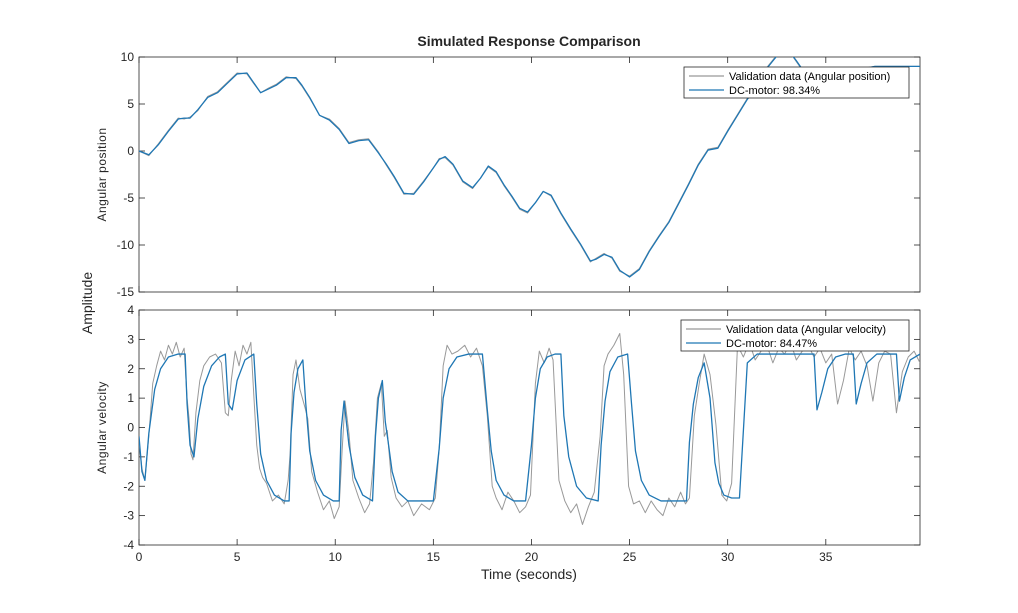  Describe the element at coordinates (126, 292) in the screenshot. I see `y-tick-label: -15` at that location.